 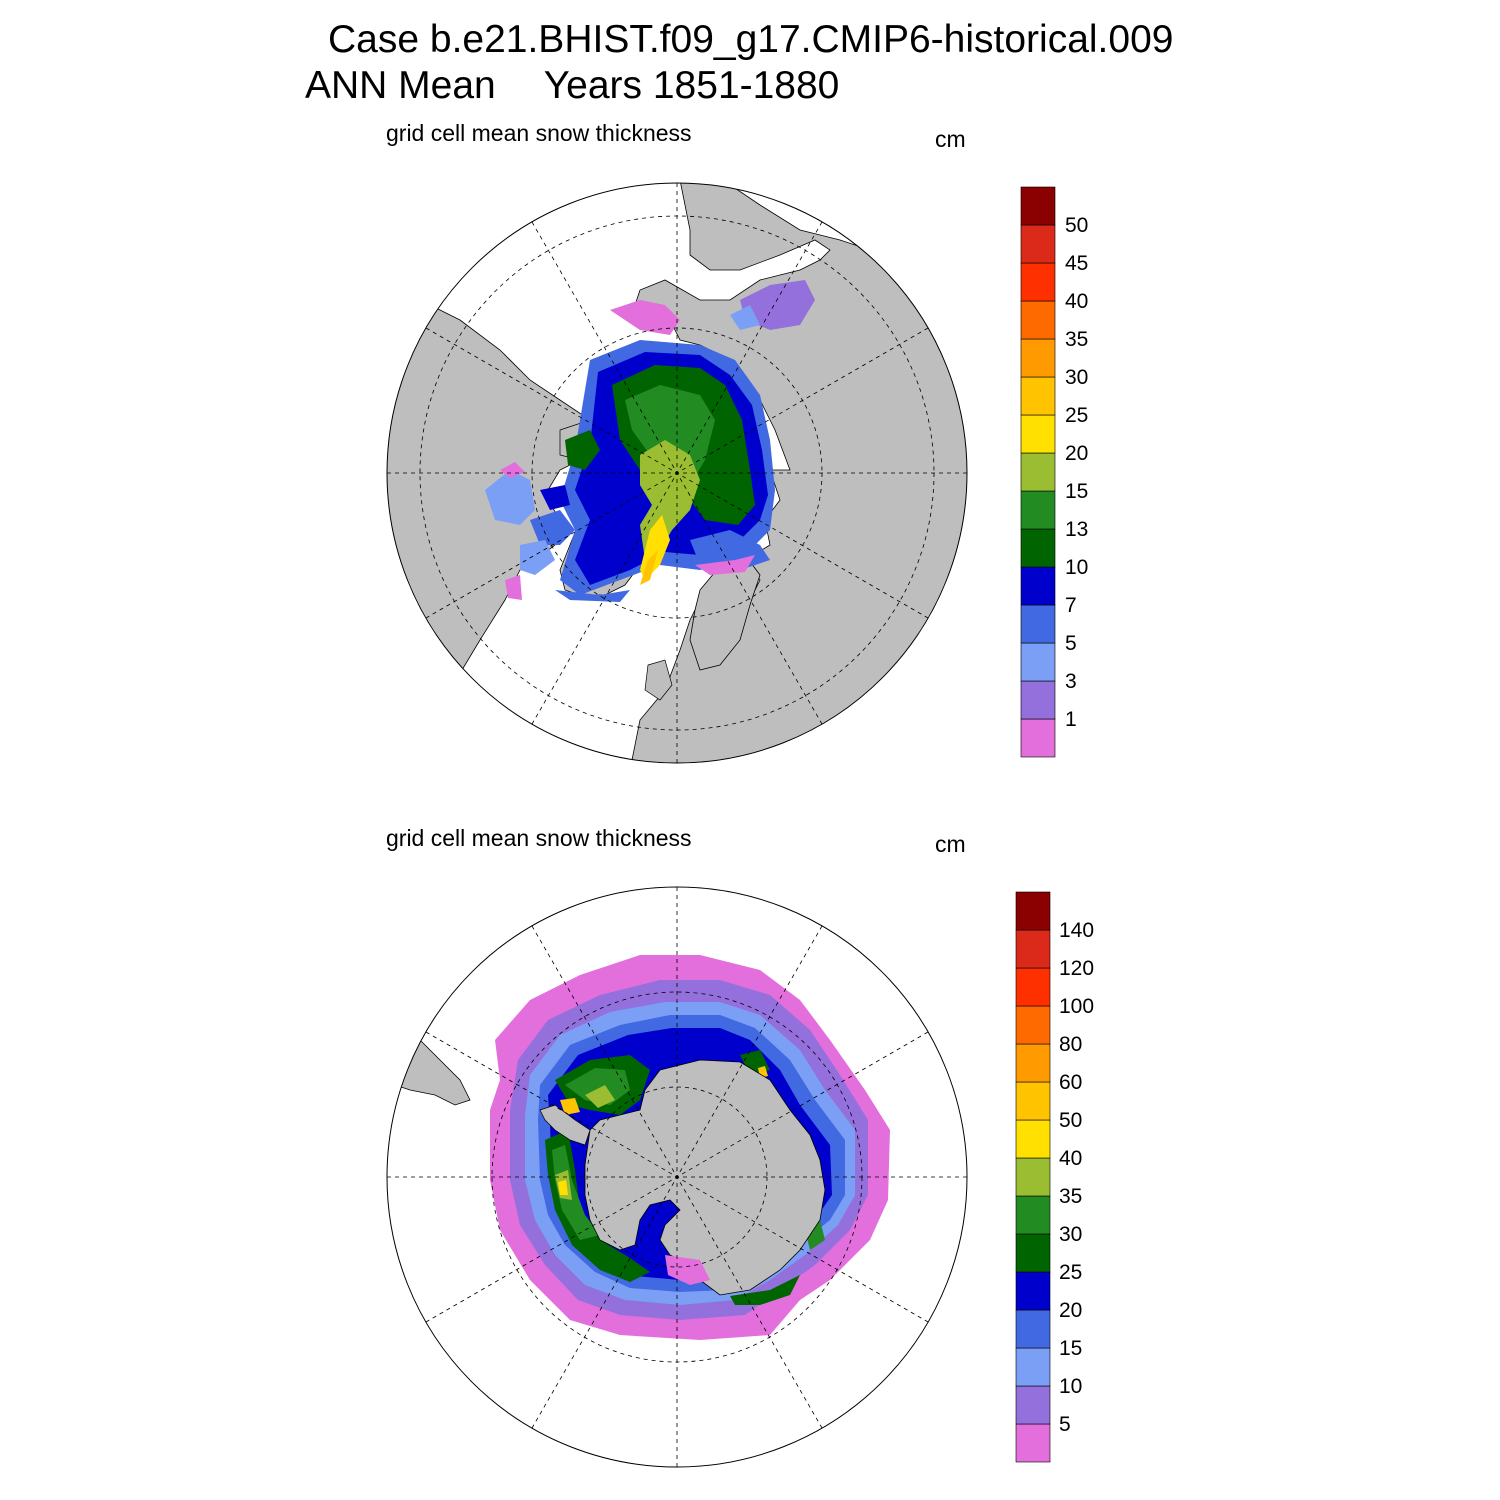 I want to click on north-colorbar-label: 7, so click(x=1071, y=605).